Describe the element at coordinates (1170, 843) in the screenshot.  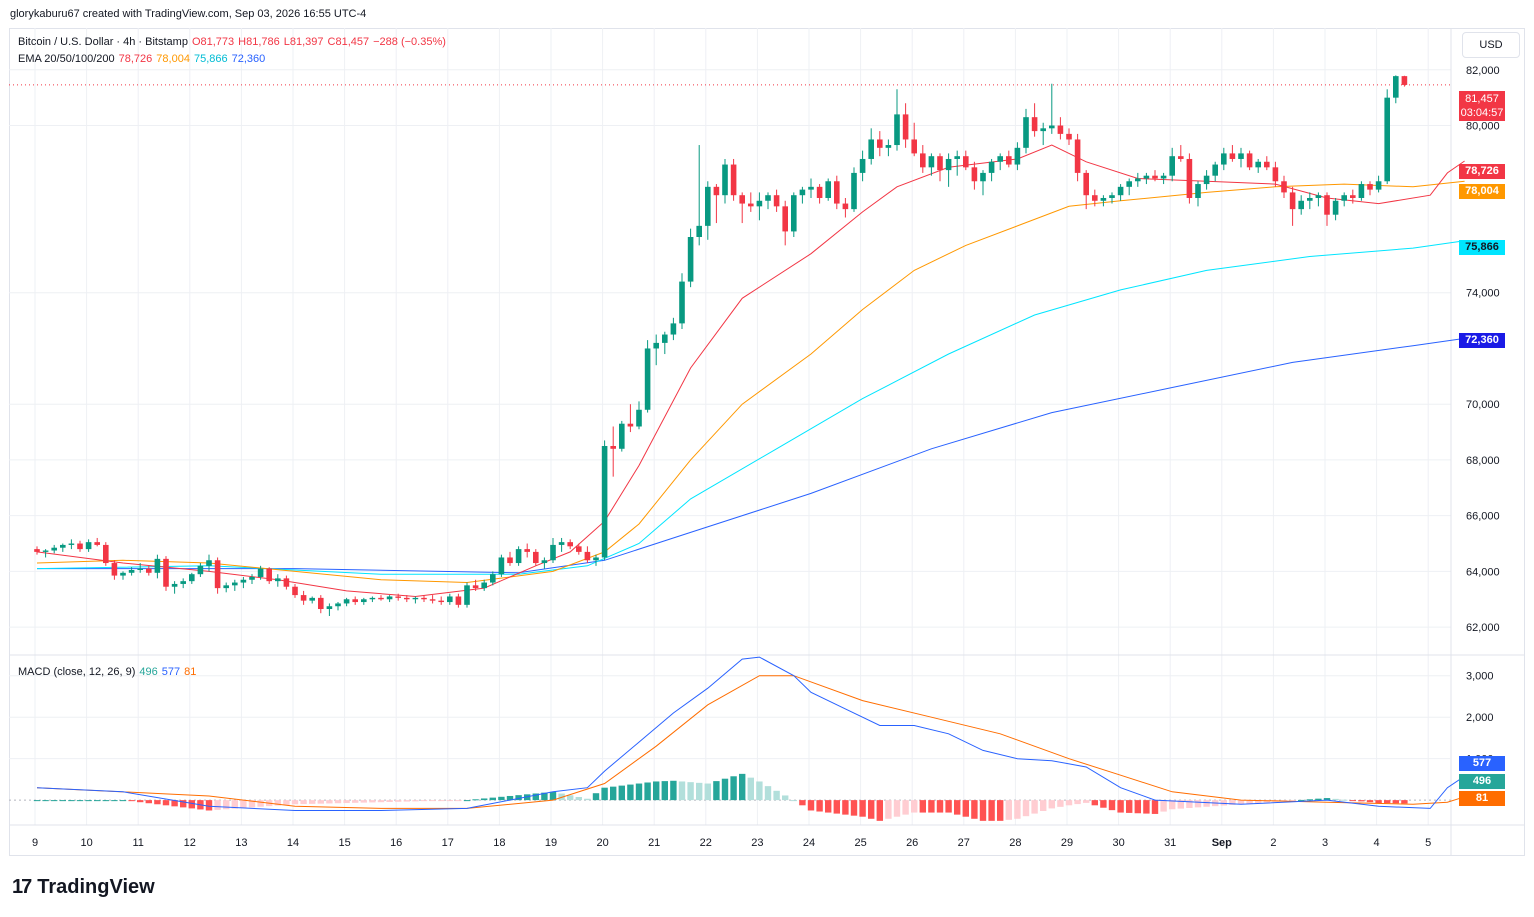
I see `x-axis-tick-label: 31` at that location.